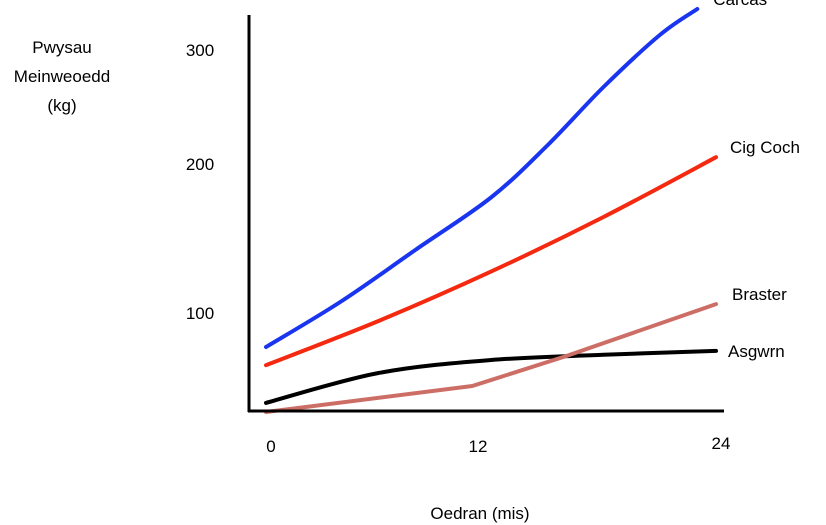 The width and height of the screenshot is (826, 525). Describe the element at coordinates (200, 50) in the screenshot. I see `y-tick-300: 300` at that location.